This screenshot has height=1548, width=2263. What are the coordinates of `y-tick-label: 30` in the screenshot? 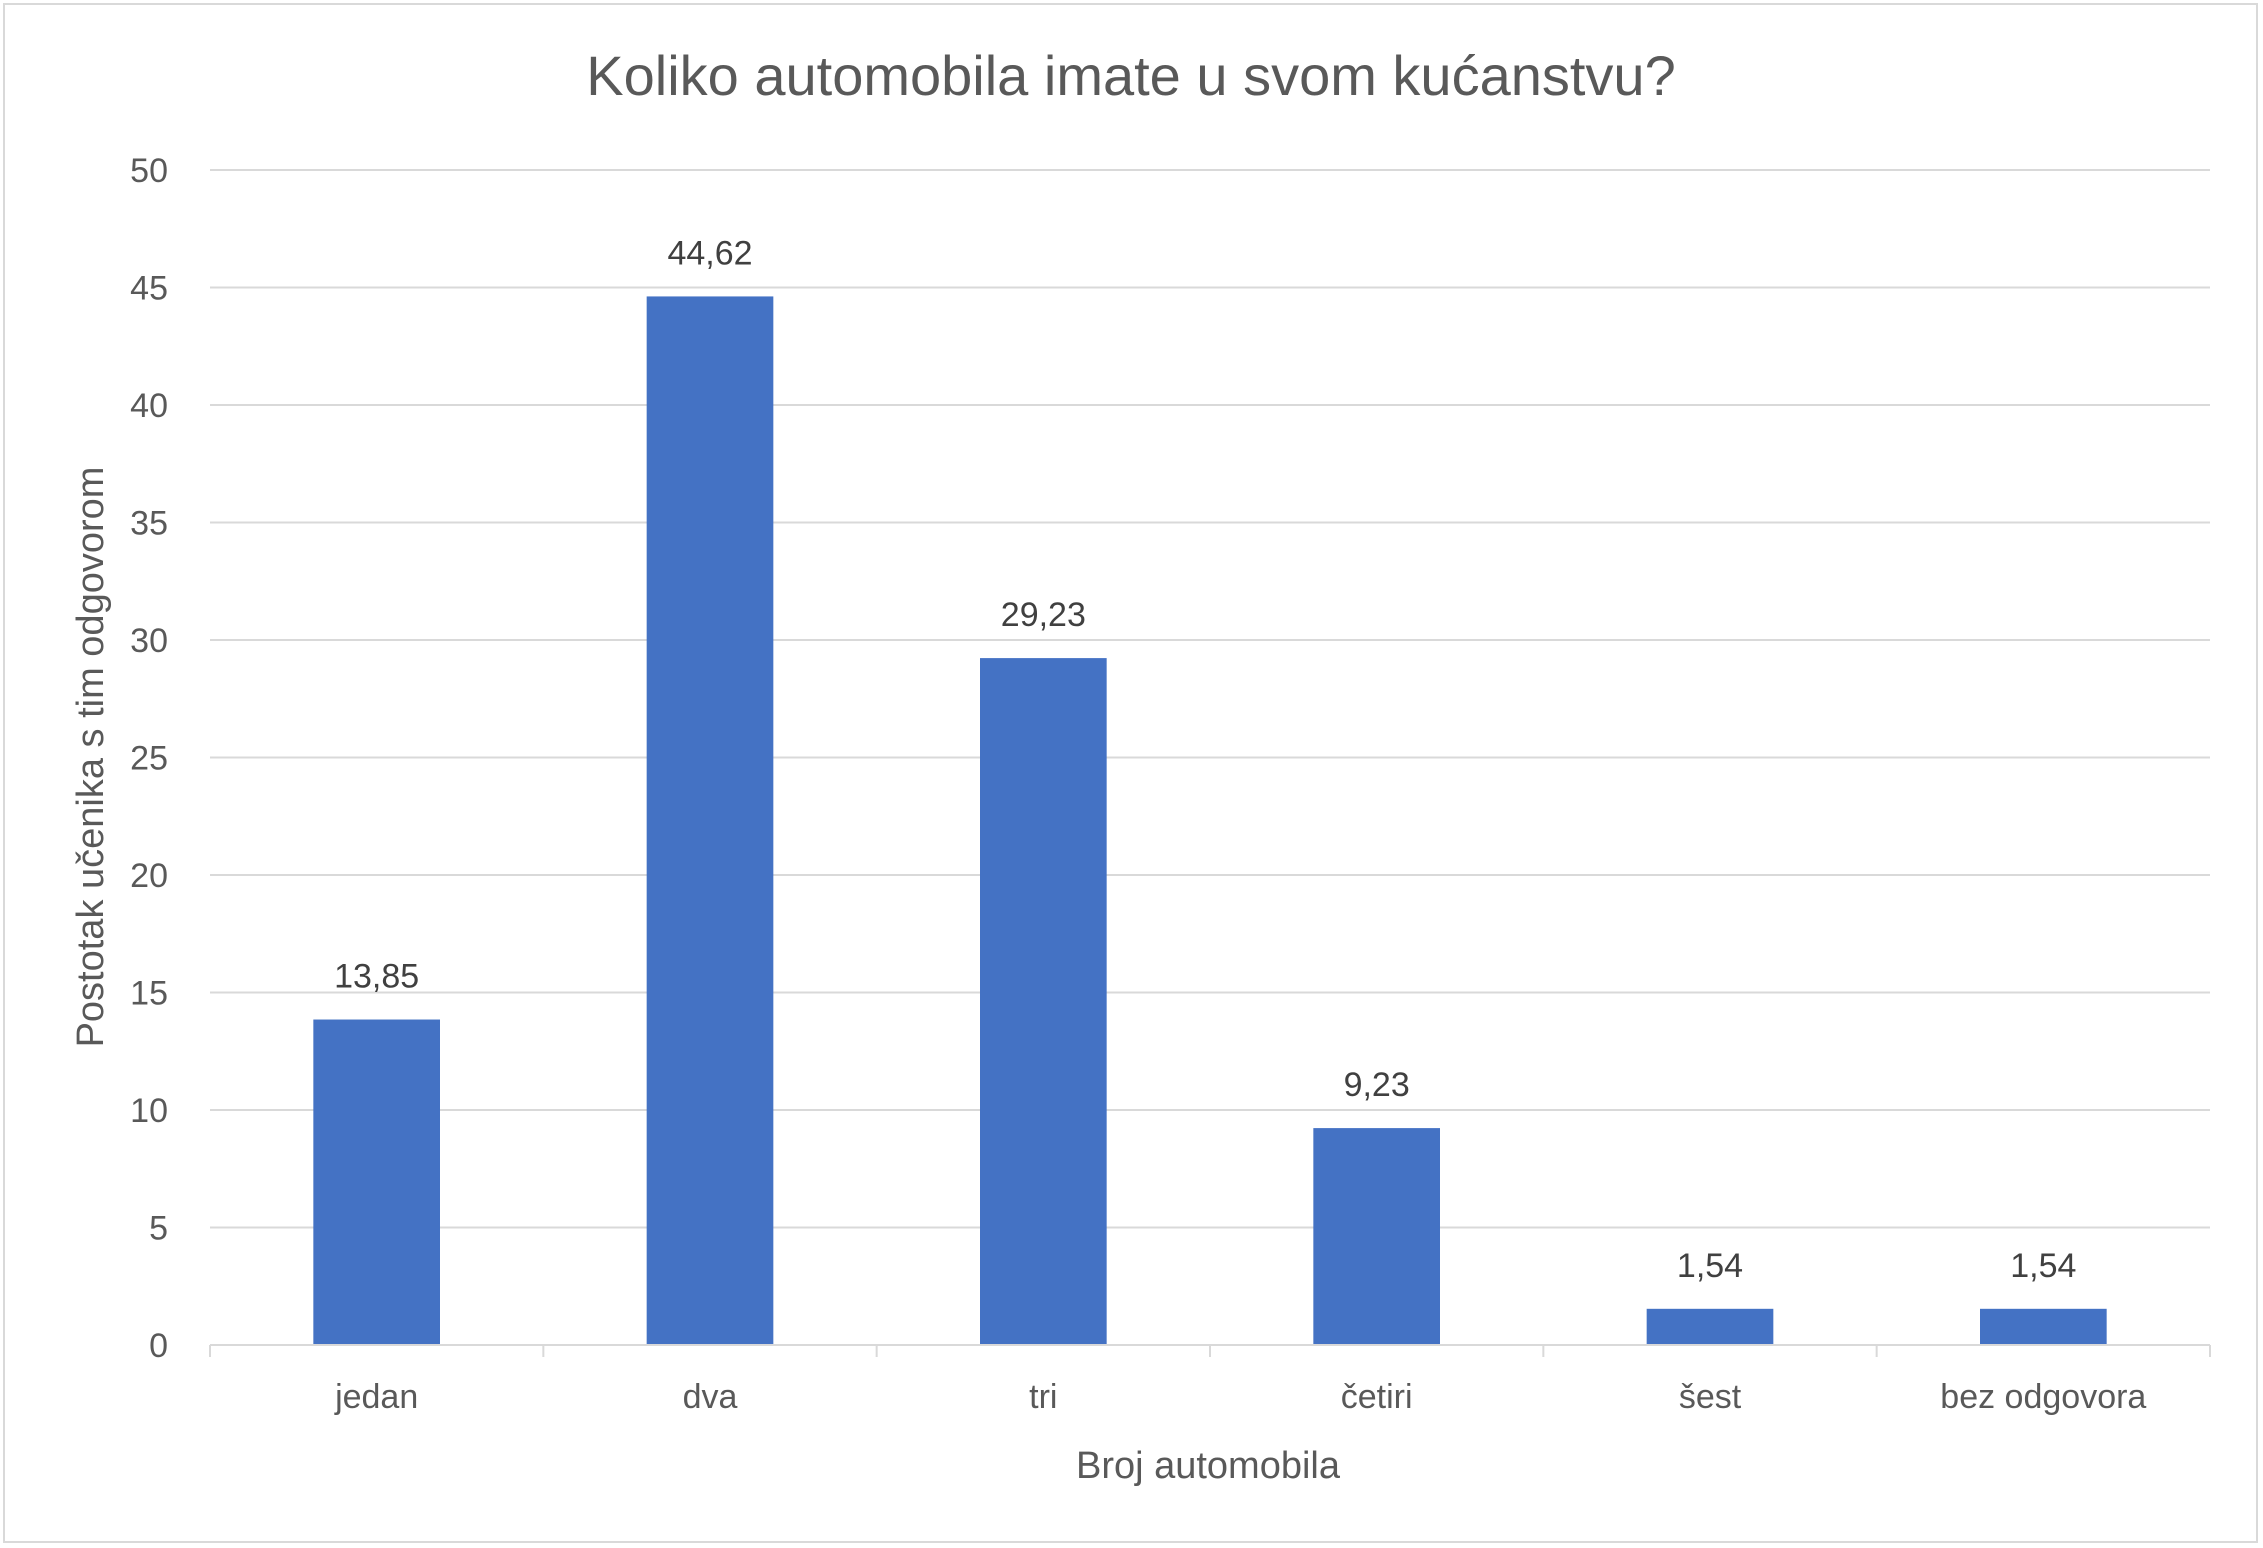 It's located at (149, 641).